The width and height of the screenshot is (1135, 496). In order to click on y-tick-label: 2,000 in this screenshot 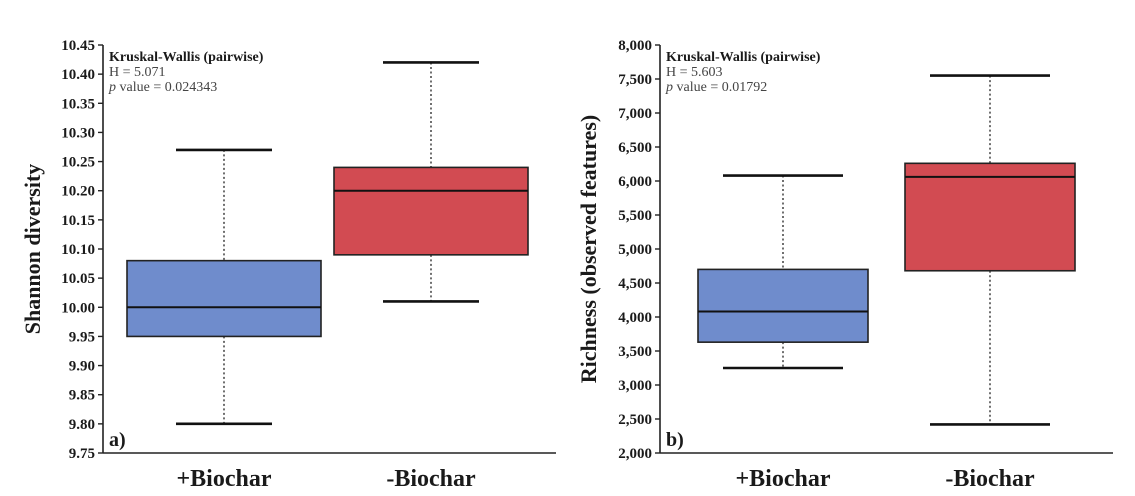, I will do `click(635, 454)`.